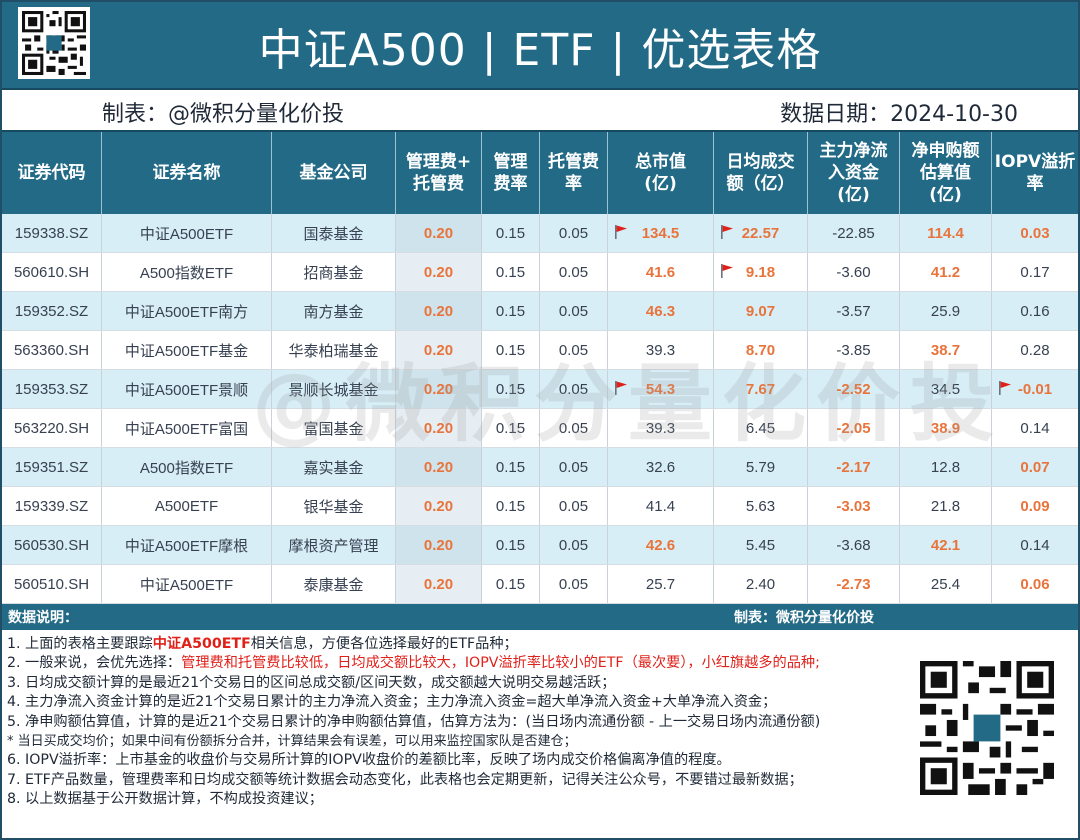  What do you see at coordinates (51, 584) in the screenshot?
I see `cell-value: 560510.SH` at bounding box center [51, 584].